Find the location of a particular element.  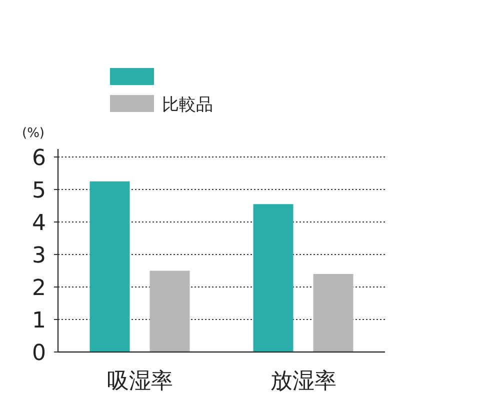

legend-label: 比較品 is located at coordinates (187, 105).